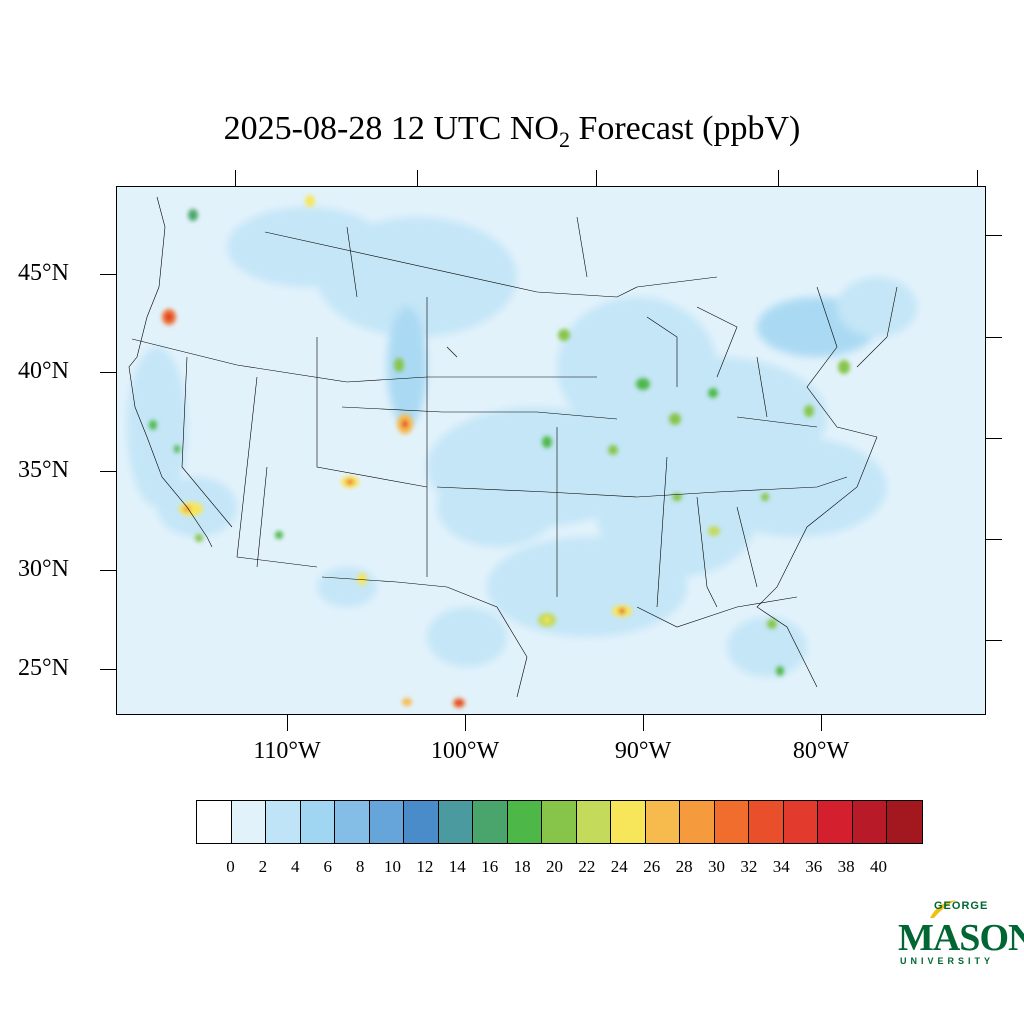 This screenshot has height=1024, width=1024. Describe the element at coordinates (425, 866) in the screenshot. I see `colorbar-label: 12` at that location.